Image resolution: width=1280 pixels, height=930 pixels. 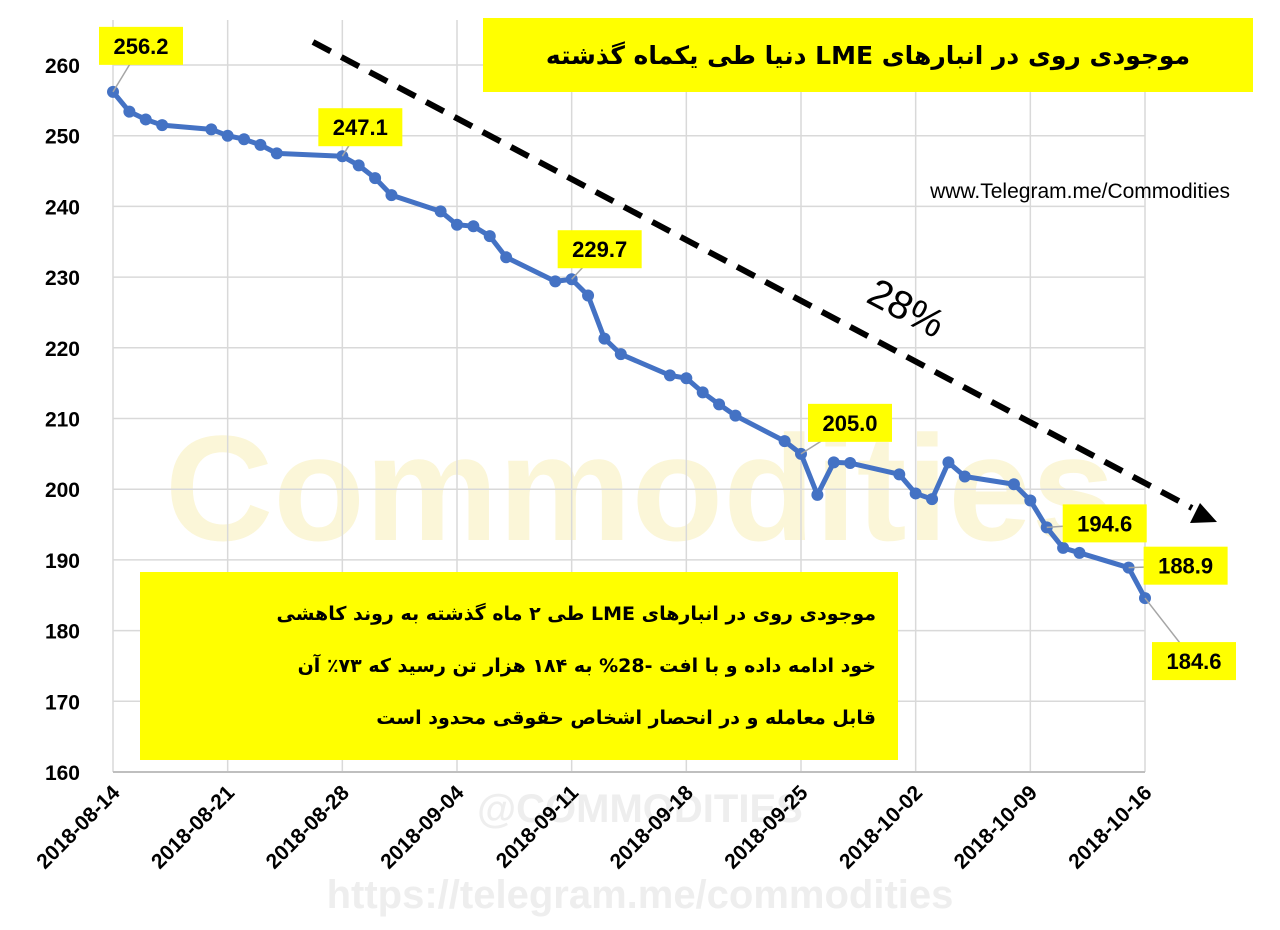 I want to click on y-tick-label: 230, so click(x=62, y=278).